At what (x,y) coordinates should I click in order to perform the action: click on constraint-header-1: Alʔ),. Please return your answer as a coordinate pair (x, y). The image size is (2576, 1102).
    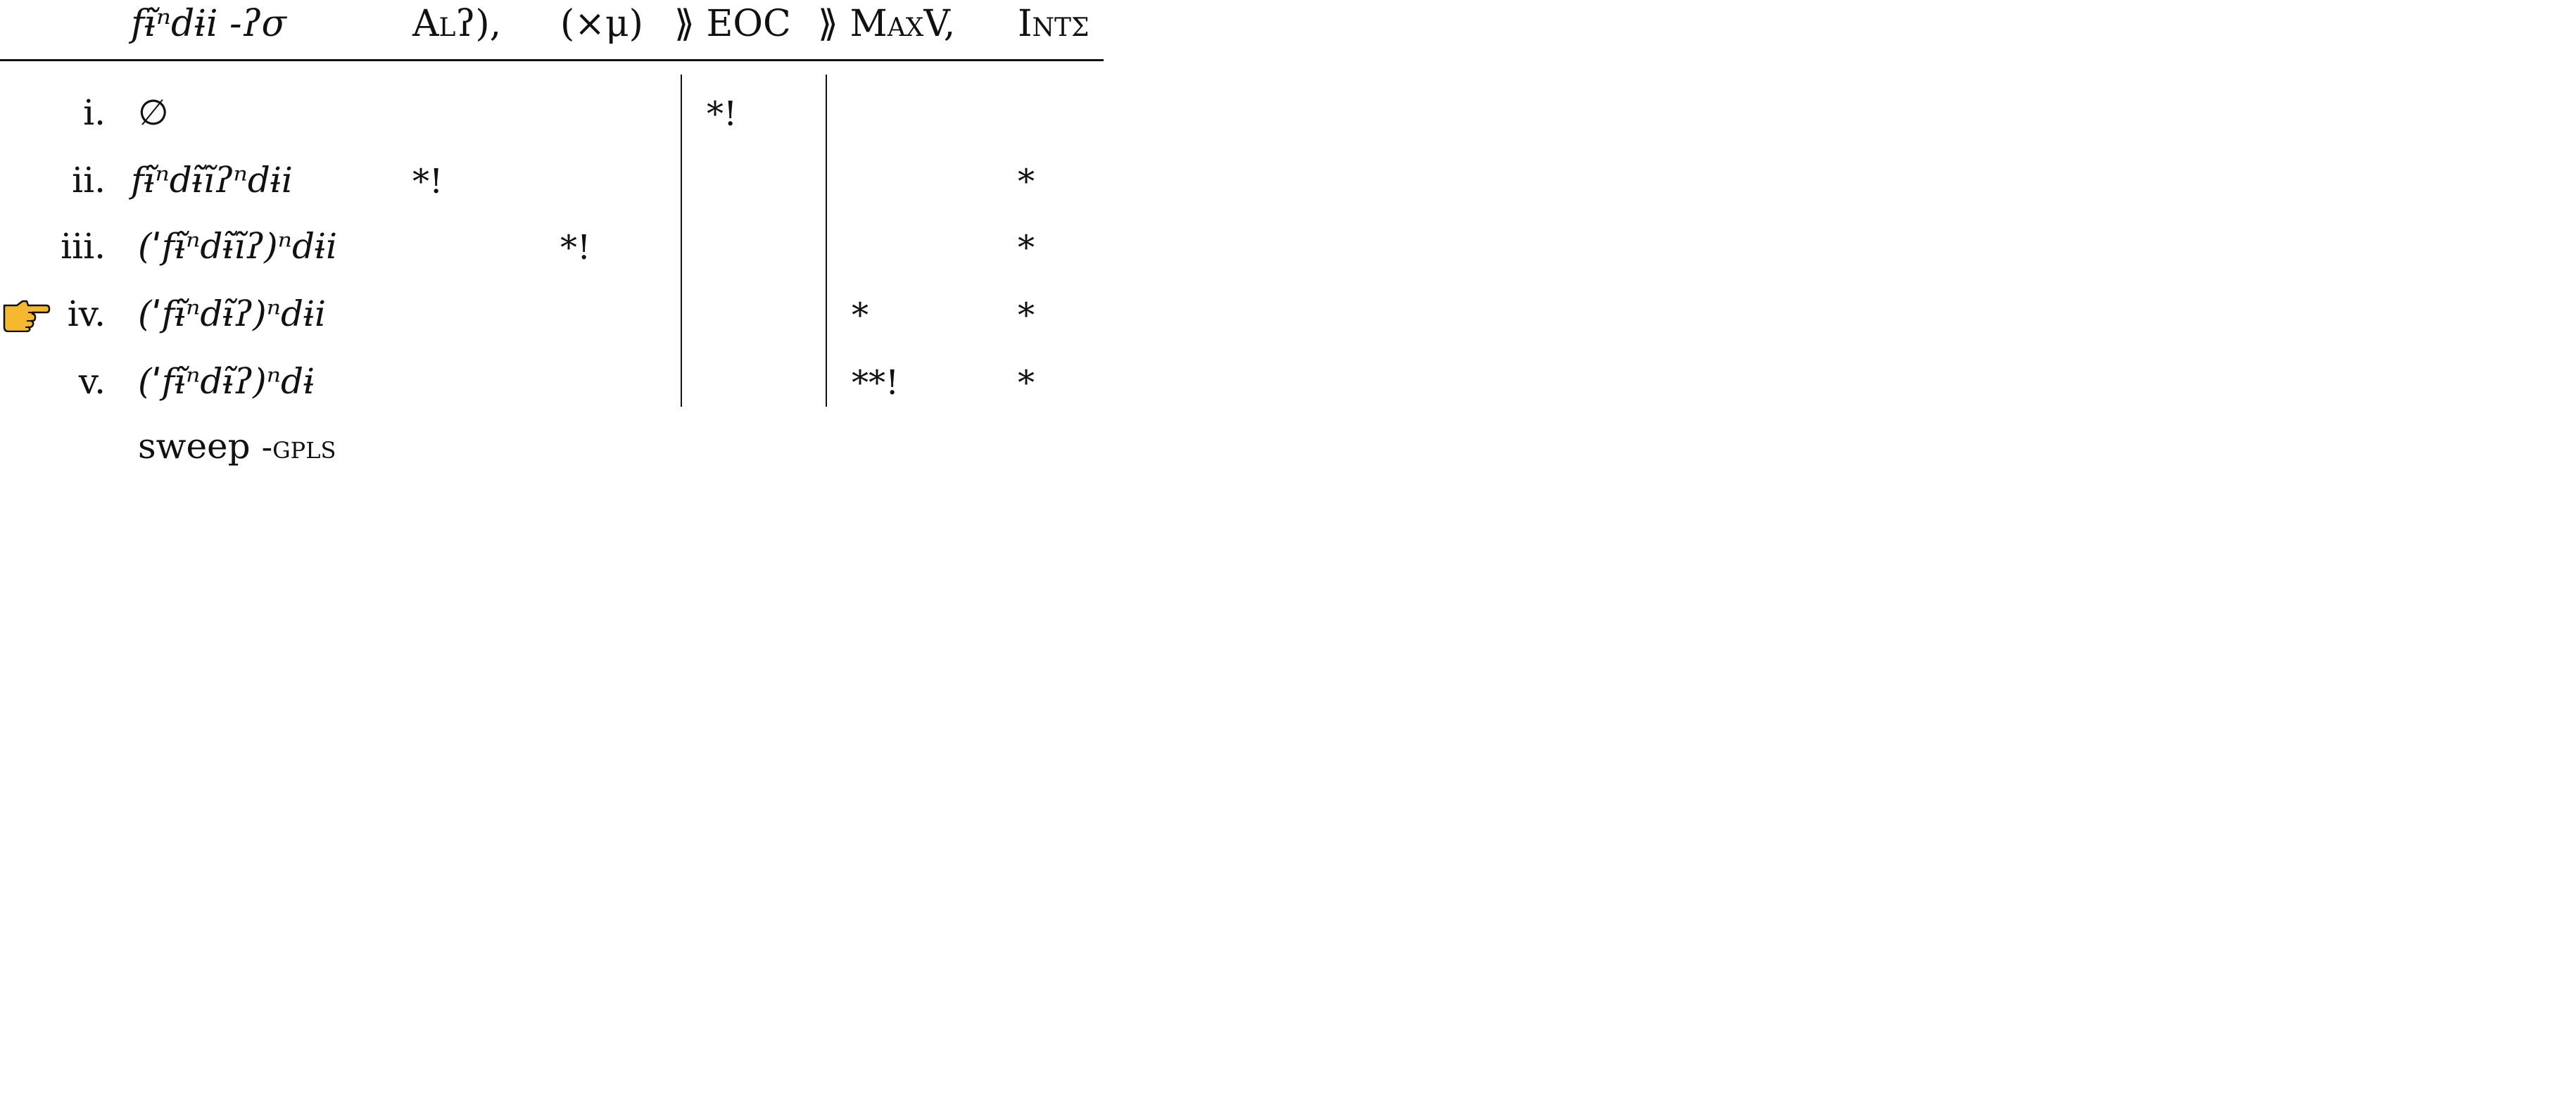
    Looking at the image, I should click on (457, 24).